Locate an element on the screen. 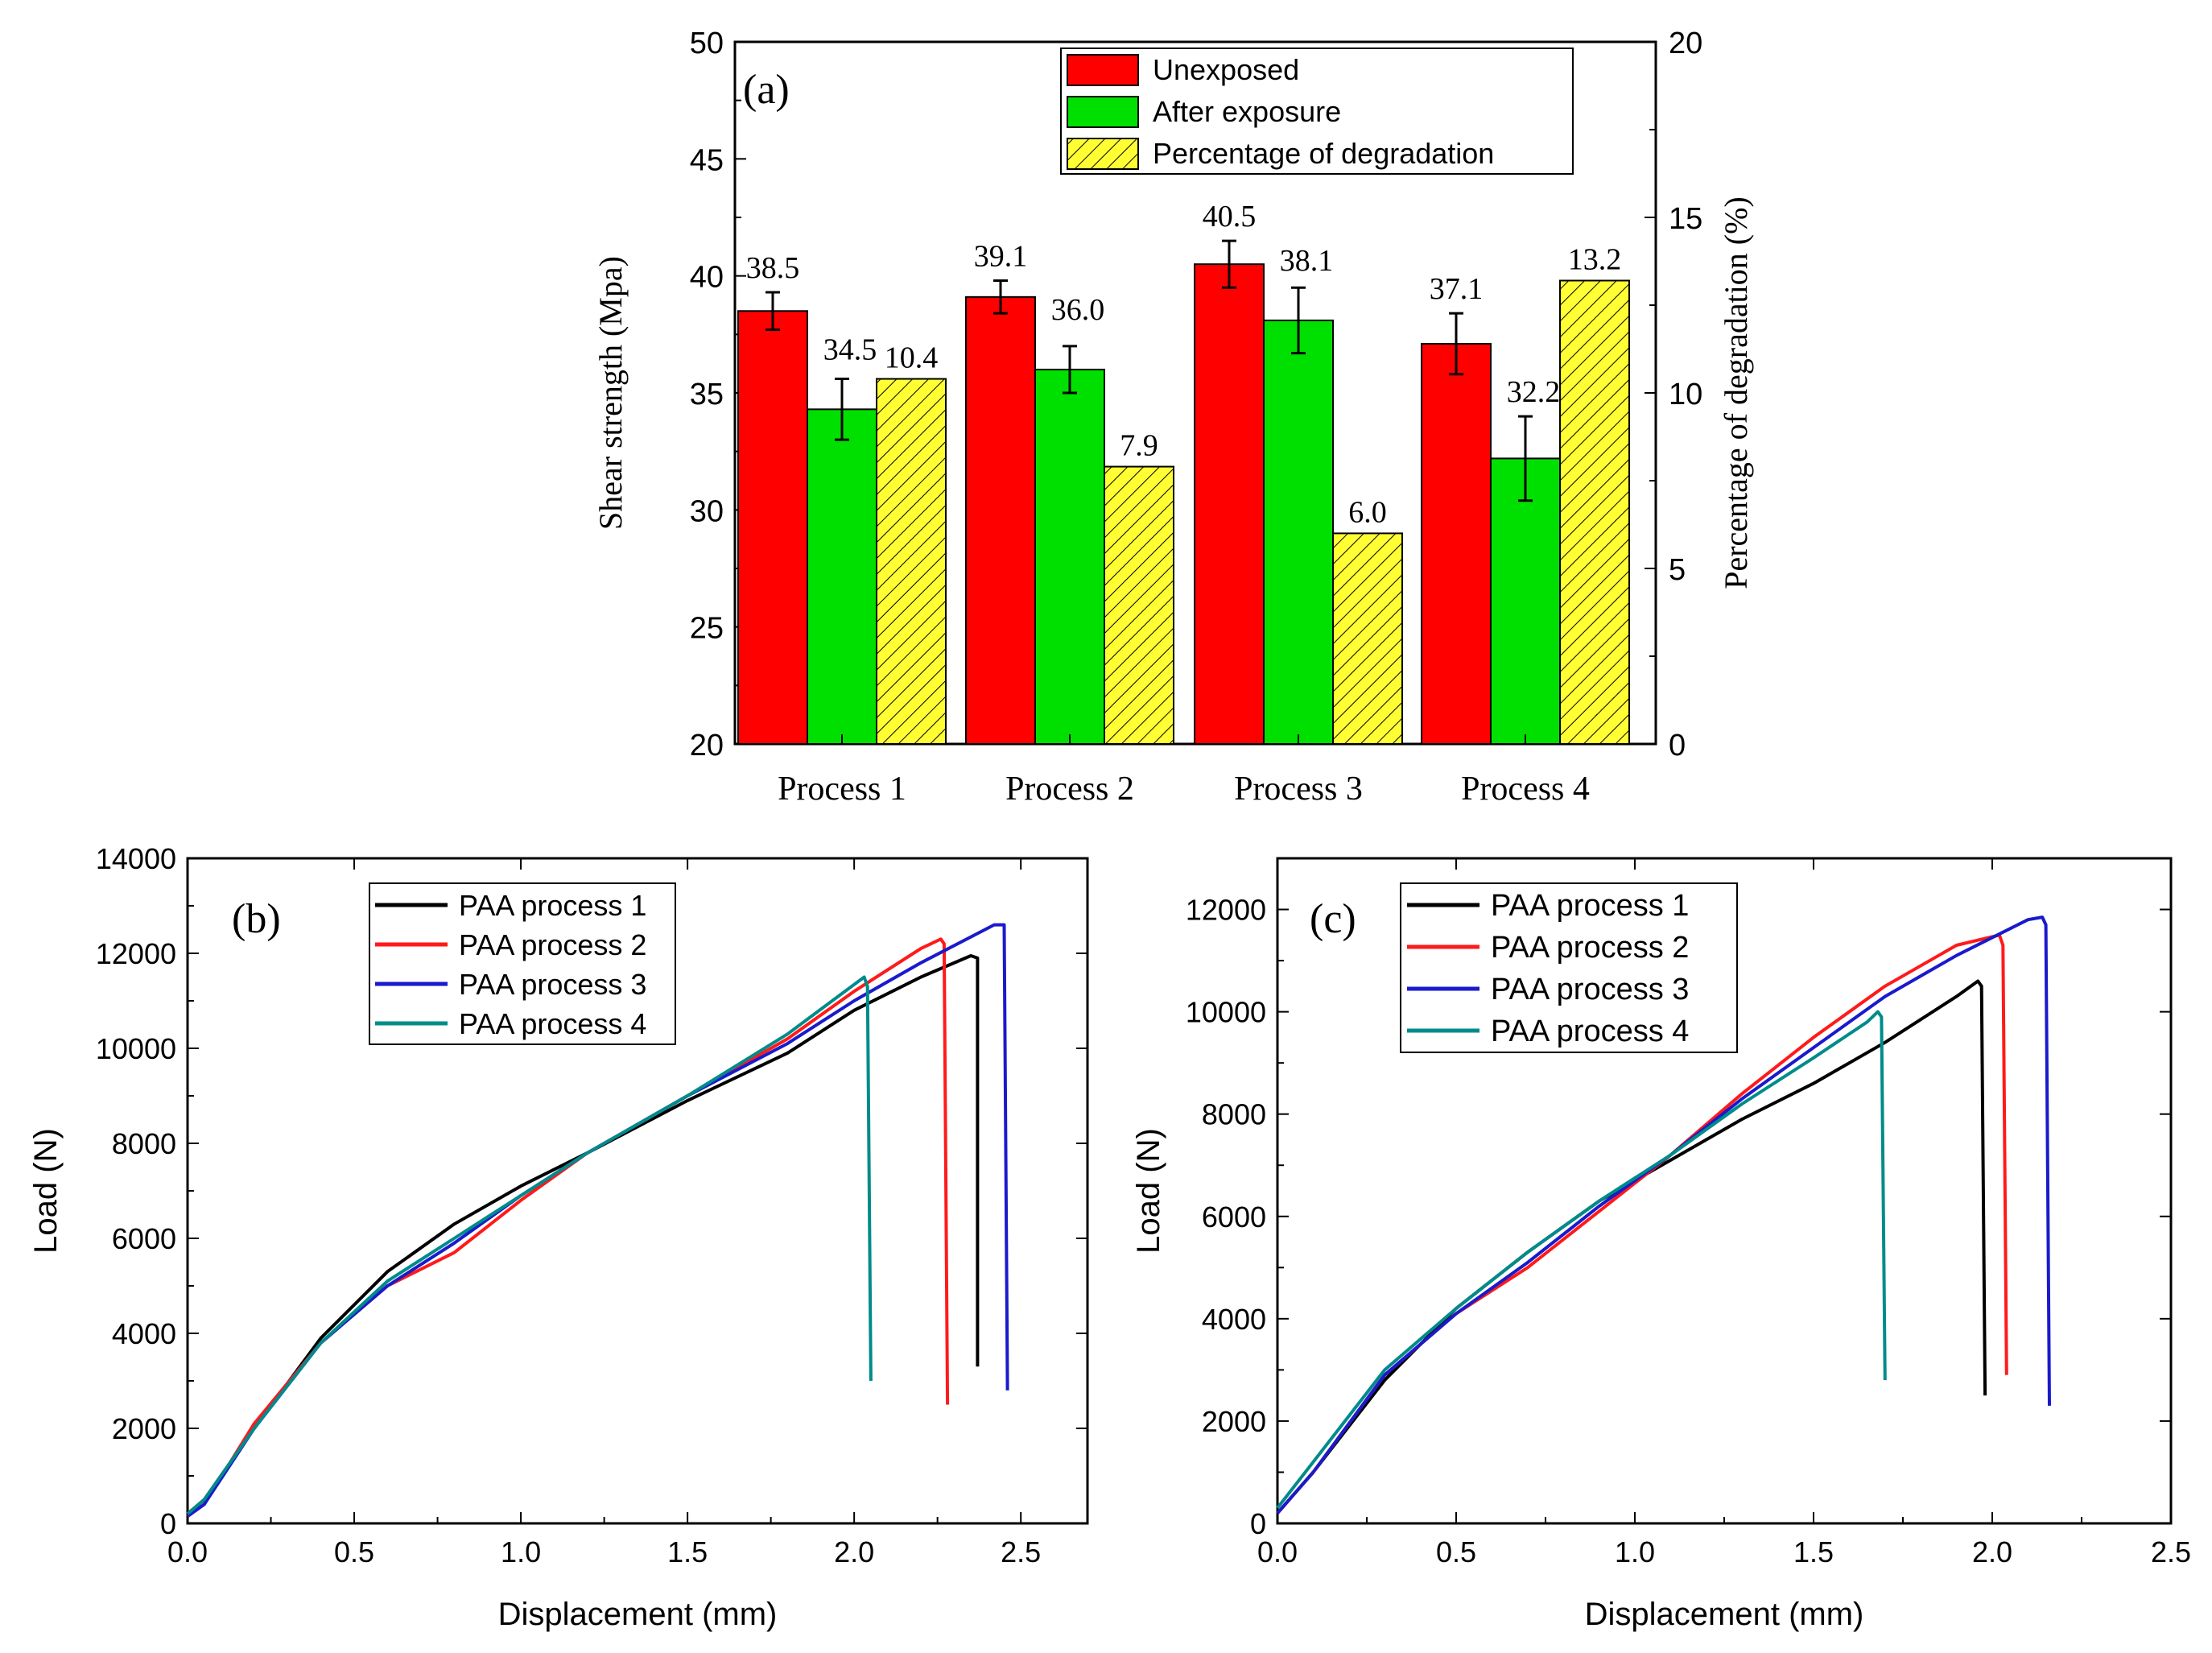 This screenshot has height=1653, width=2212. data-label-degradation-process-3: 6.0 is located at coordinates (1367, 512).